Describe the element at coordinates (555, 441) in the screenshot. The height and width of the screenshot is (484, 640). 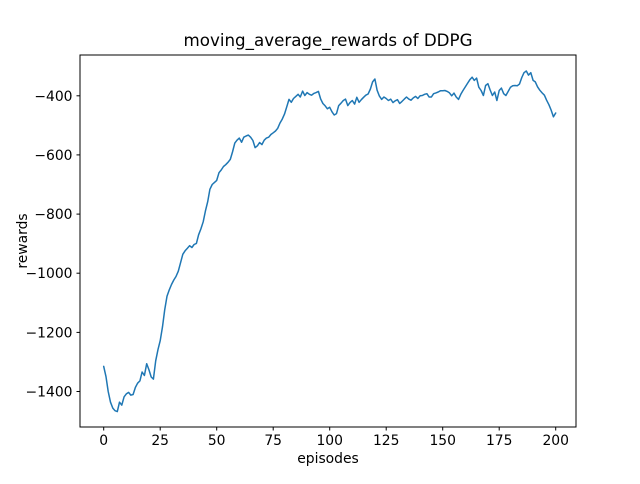
I see `x-tick-label: 200` at that location.